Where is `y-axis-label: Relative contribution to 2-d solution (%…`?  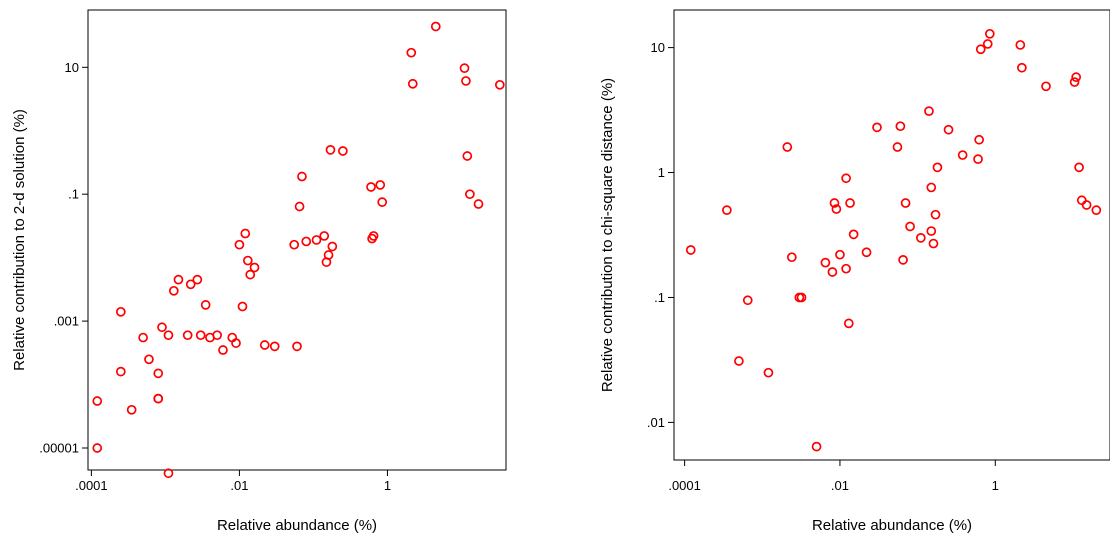 y-axis-label: Relative contribution to 2-d solution (%… is located at coordinates (19, 240).